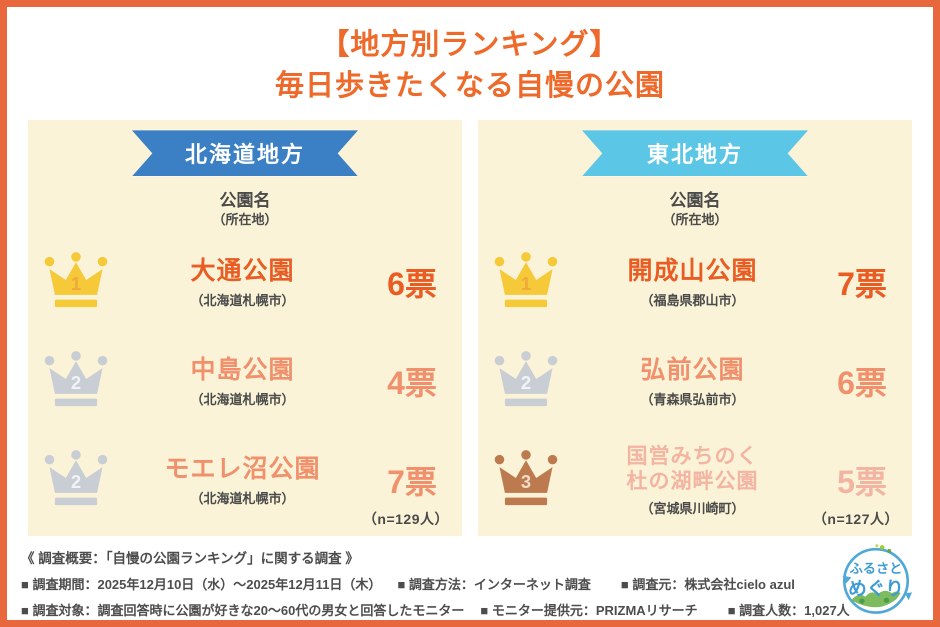 This screenshot has height=627, width=940. I want to click on bronze-crown-icon: 3, so click(525, 480).